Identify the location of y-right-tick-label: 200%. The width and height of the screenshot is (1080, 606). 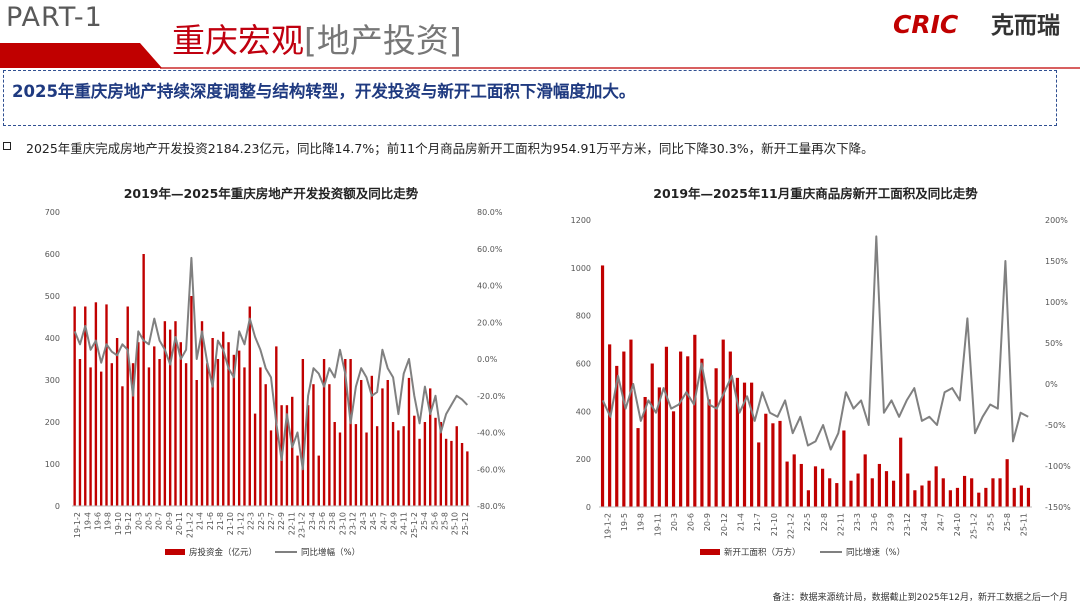
(1056, 220).